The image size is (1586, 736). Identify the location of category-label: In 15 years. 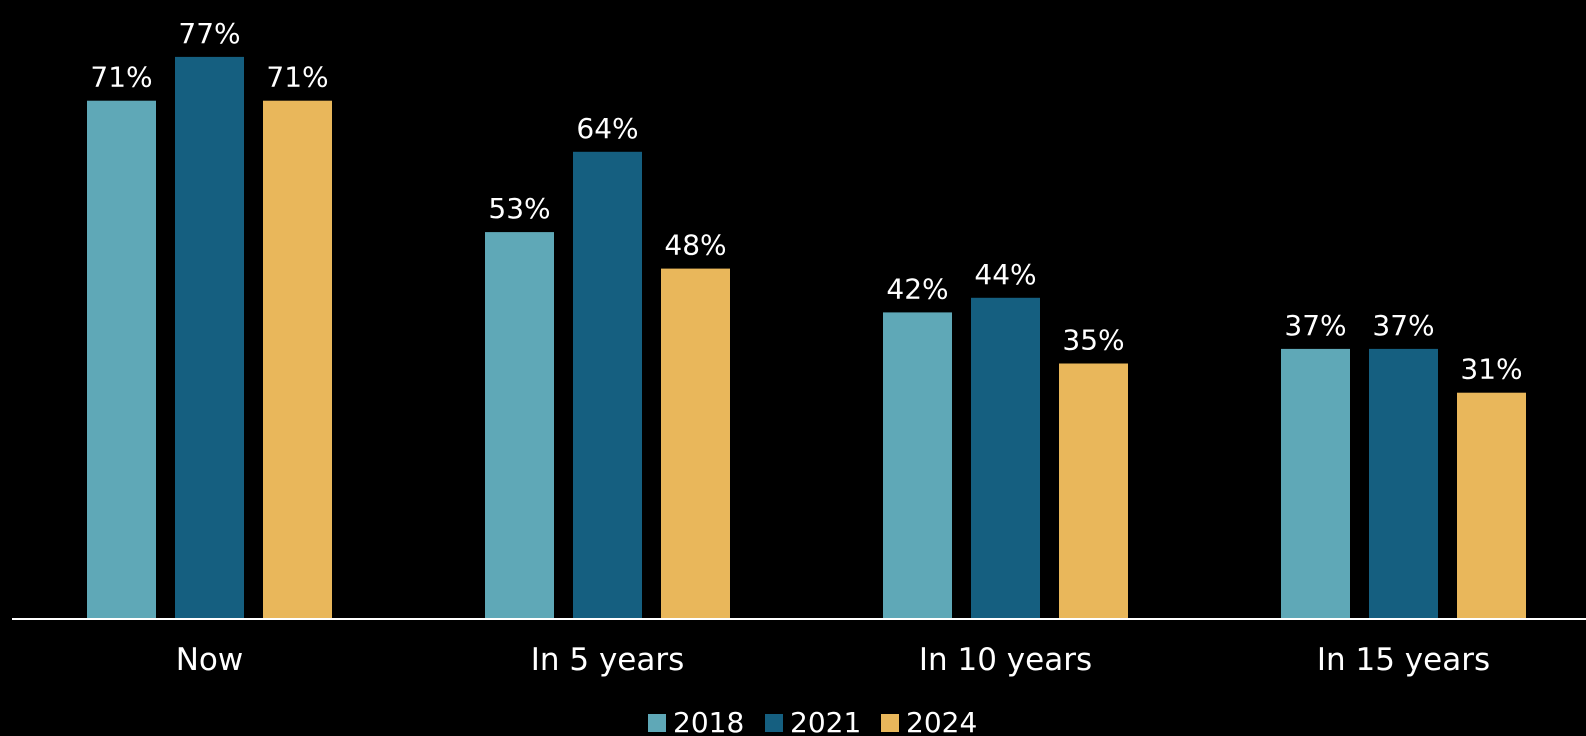
(1403, 660).